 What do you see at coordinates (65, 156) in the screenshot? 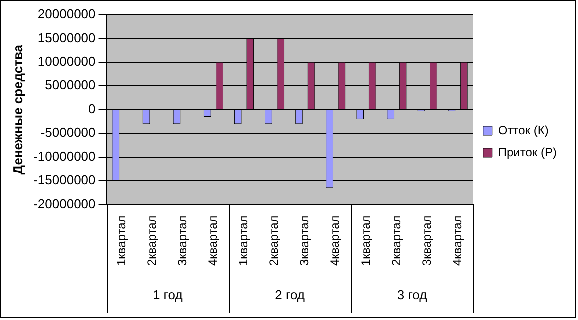
I see `y-tick-label: -10000000` at bounding box center [65, 156].